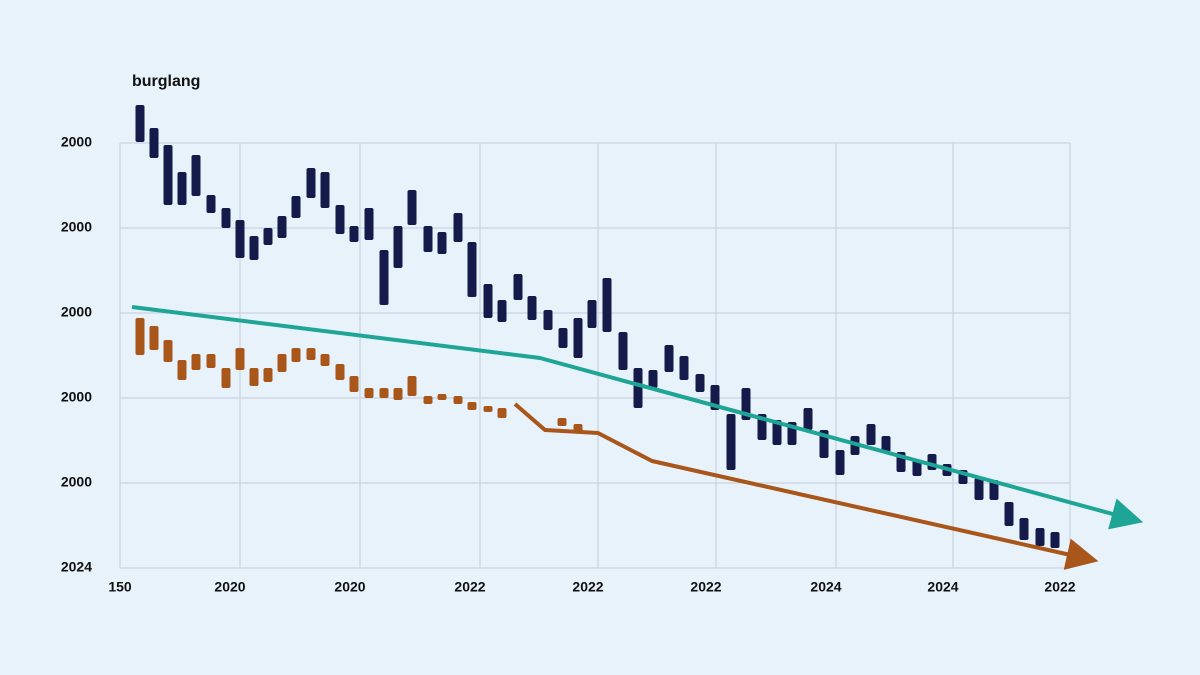 This screenshot has width=1200, height=675. I want to click on trend-line, so click(806, 486).